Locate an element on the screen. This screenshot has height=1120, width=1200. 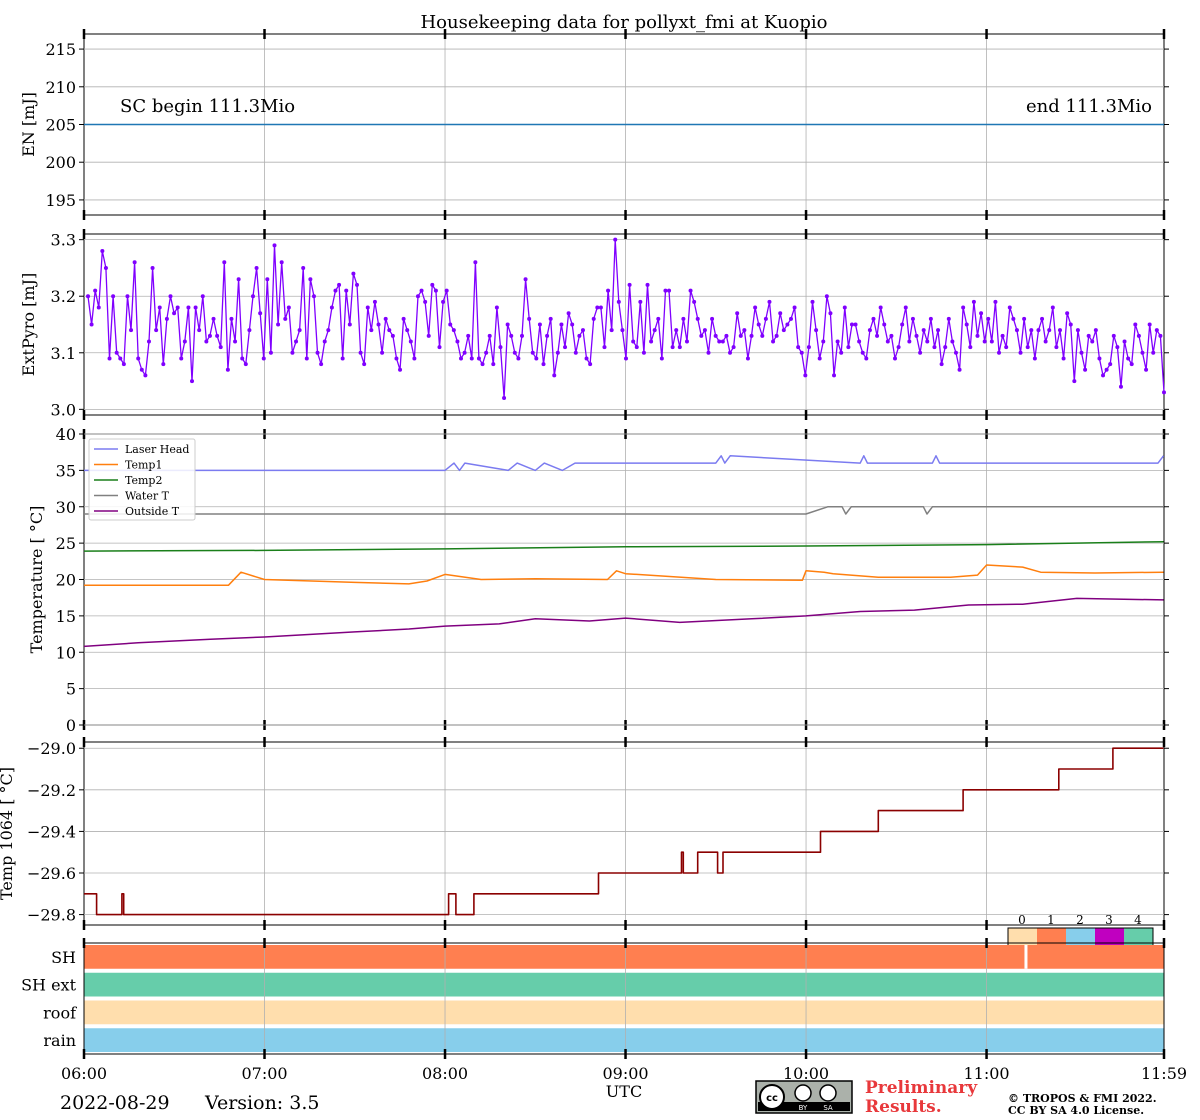
status-row-label: roof is located at coordinates (60, 1012).